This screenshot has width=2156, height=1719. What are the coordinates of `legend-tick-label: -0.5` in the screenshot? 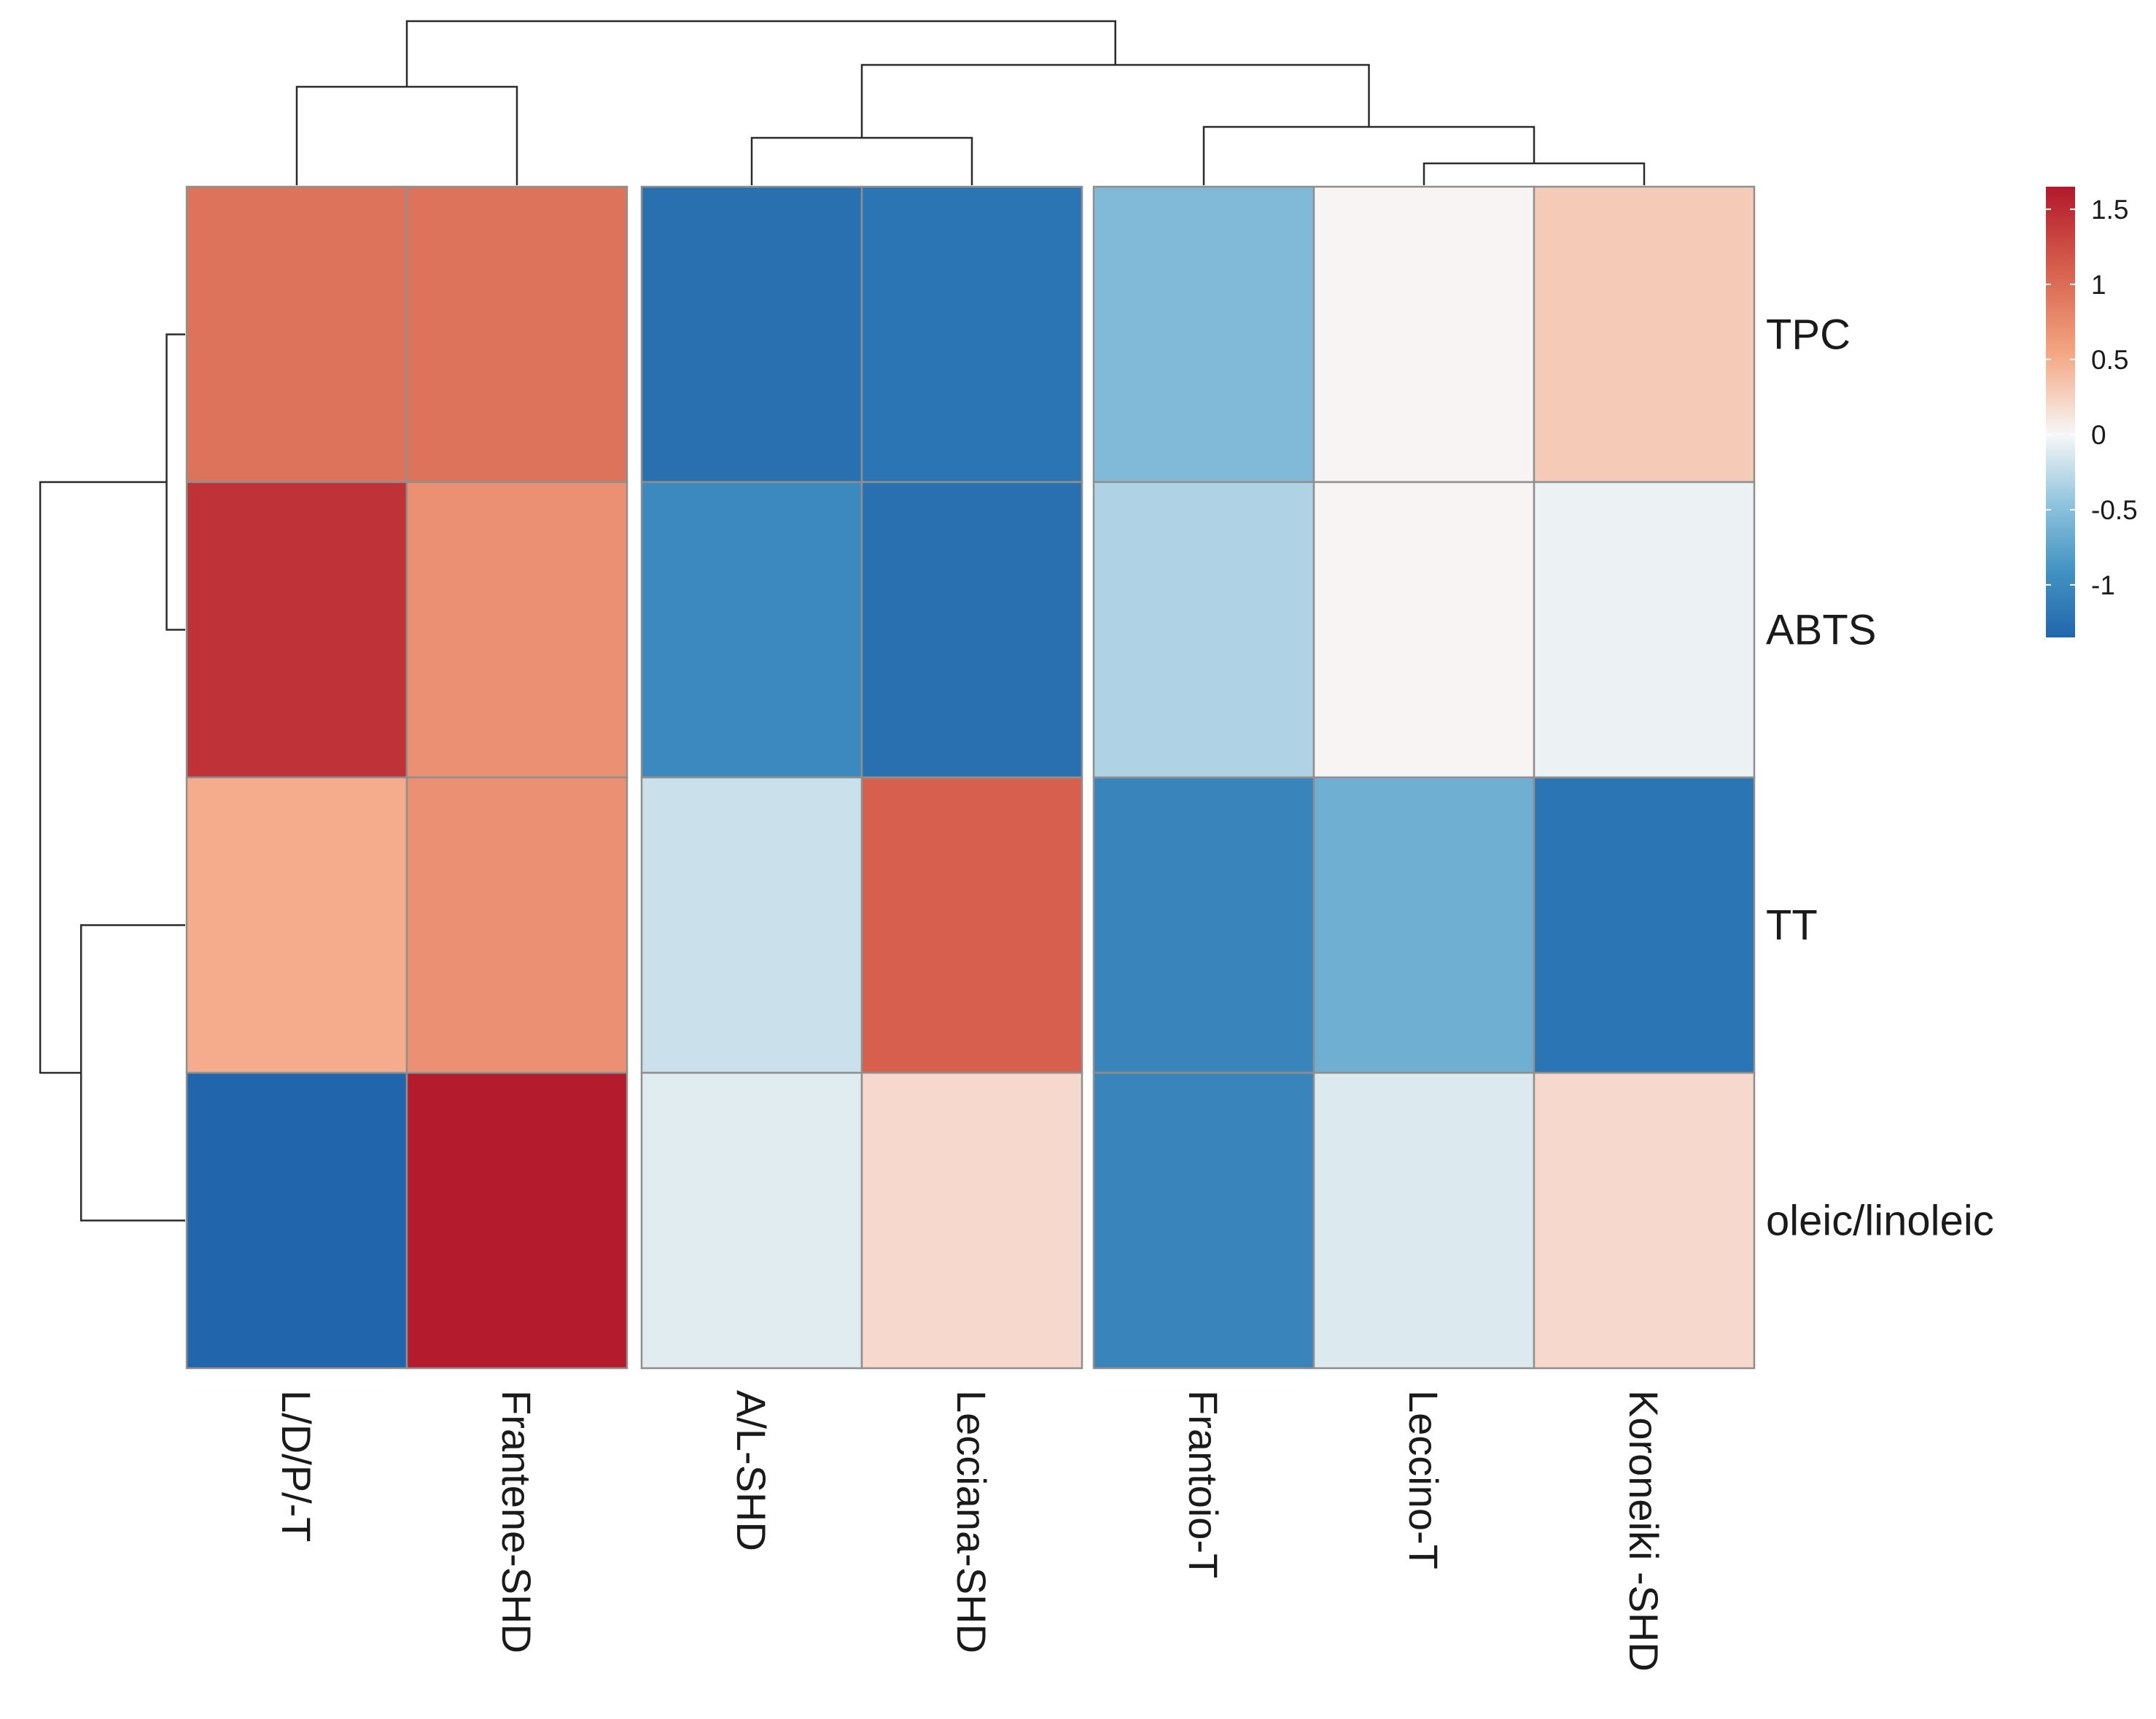 It's located at (2114, 510).